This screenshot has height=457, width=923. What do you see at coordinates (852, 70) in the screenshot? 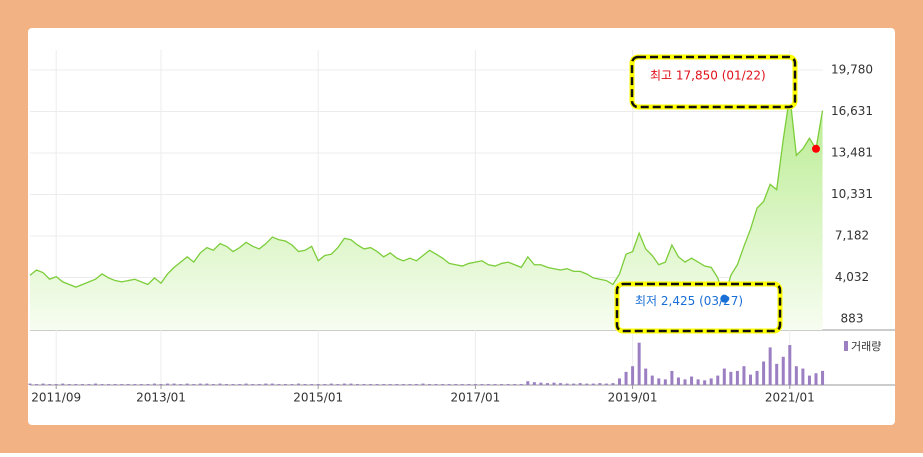
I see `y-tick-label: 19,780` at bounding box center [852, 70].